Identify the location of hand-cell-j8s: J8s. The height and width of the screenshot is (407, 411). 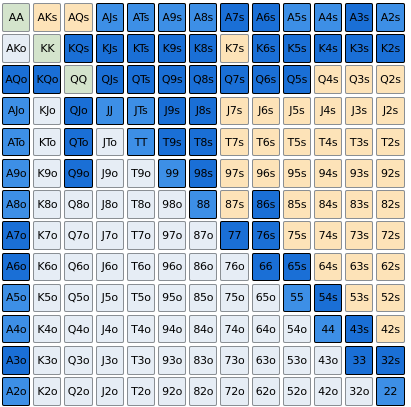
(203, 111).